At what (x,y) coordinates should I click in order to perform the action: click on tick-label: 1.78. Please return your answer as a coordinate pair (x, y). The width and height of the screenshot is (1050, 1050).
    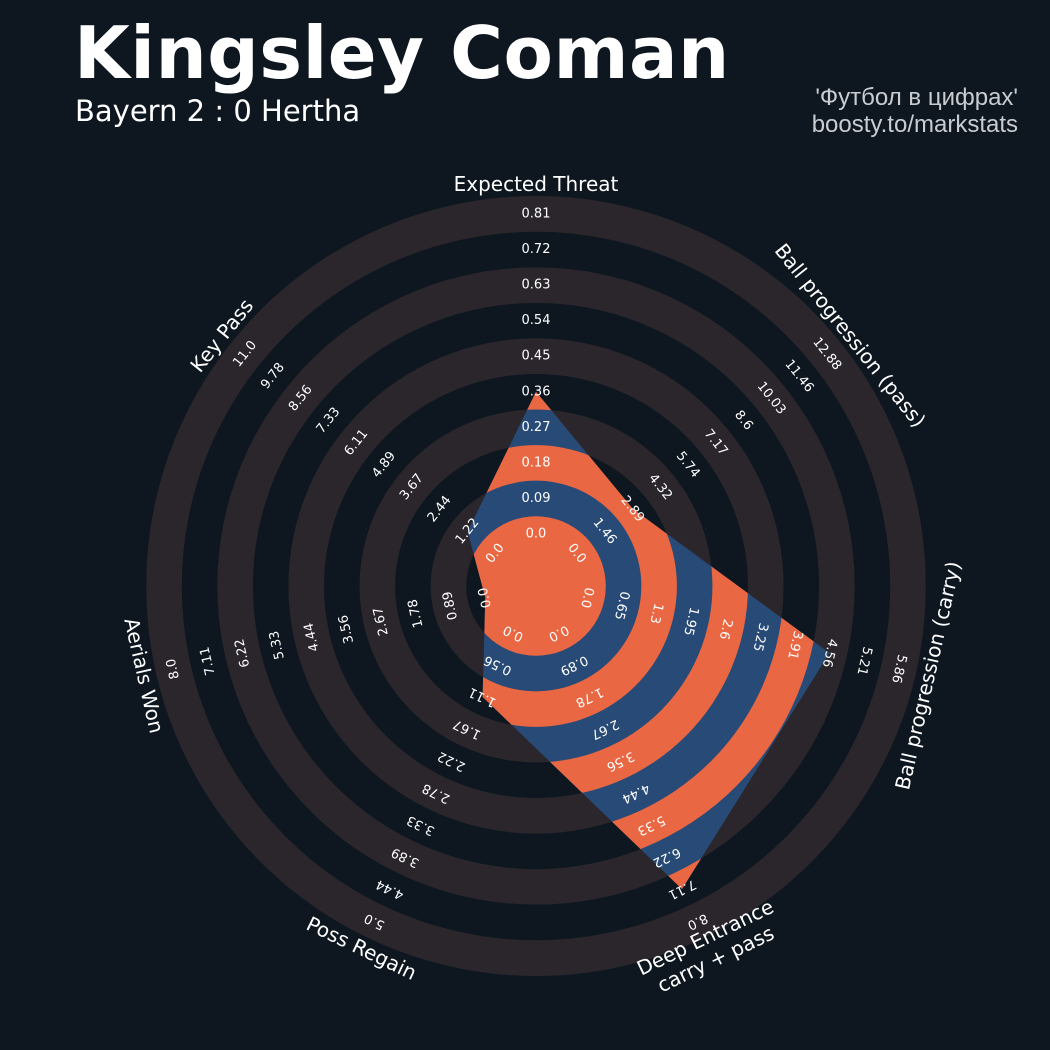
    Looking at the image, I should click on (415, 614).